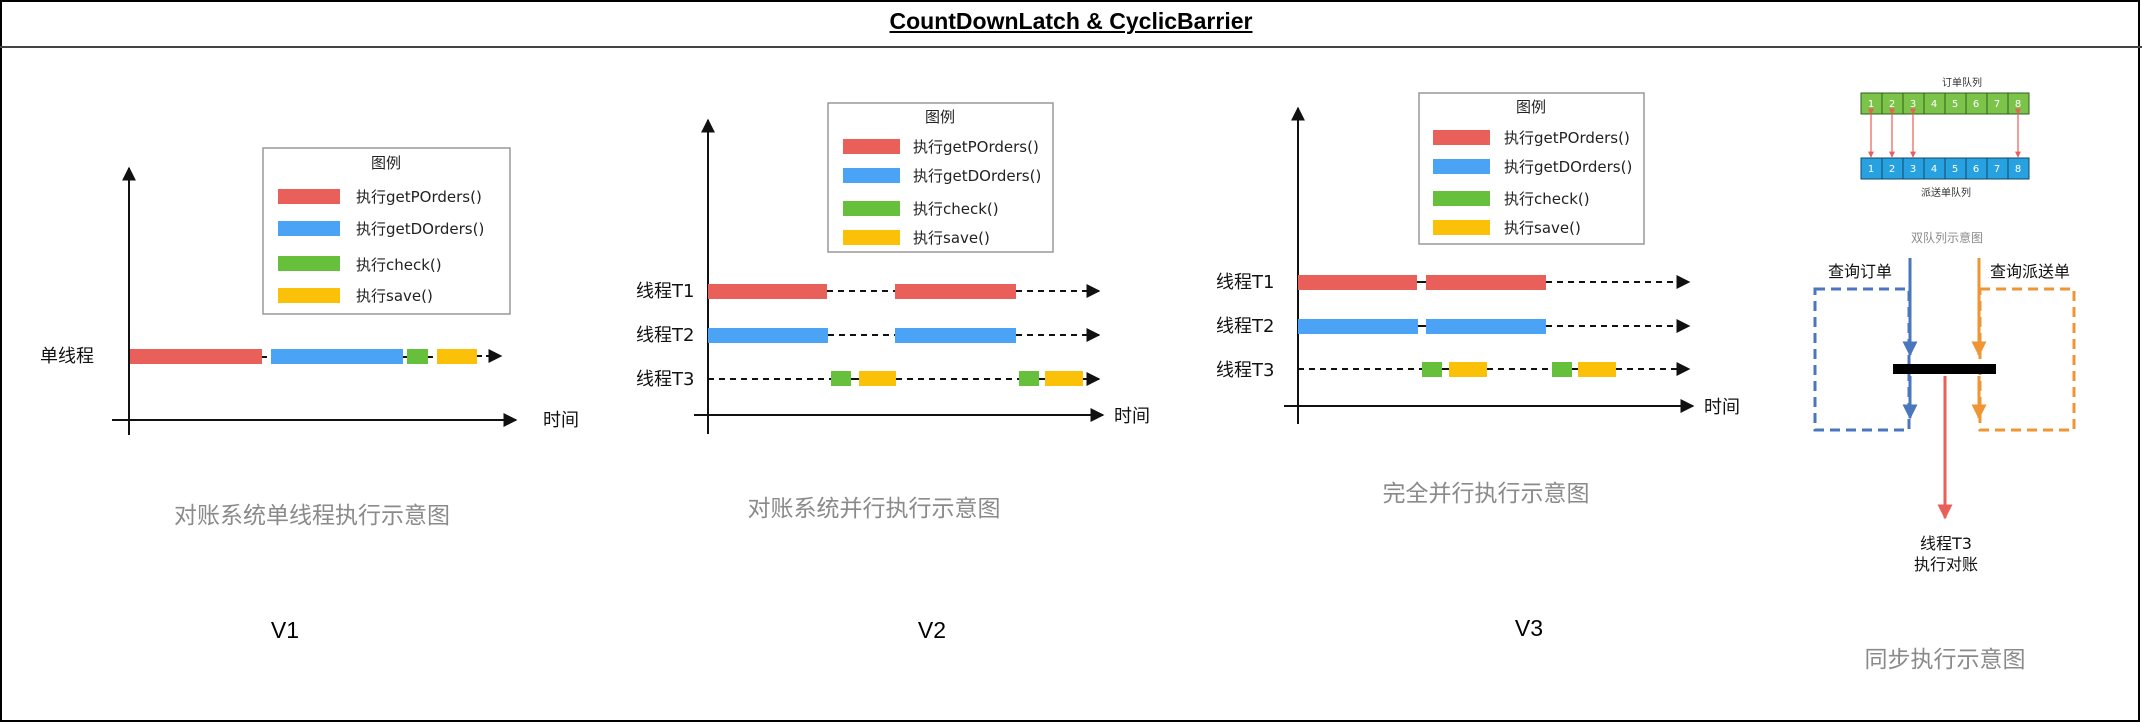 The image size is (2142, 724). Describe the element at coordinates (399, 265) in the screenshot. I see `v1-legend-label-check: 执行check()` at that location.